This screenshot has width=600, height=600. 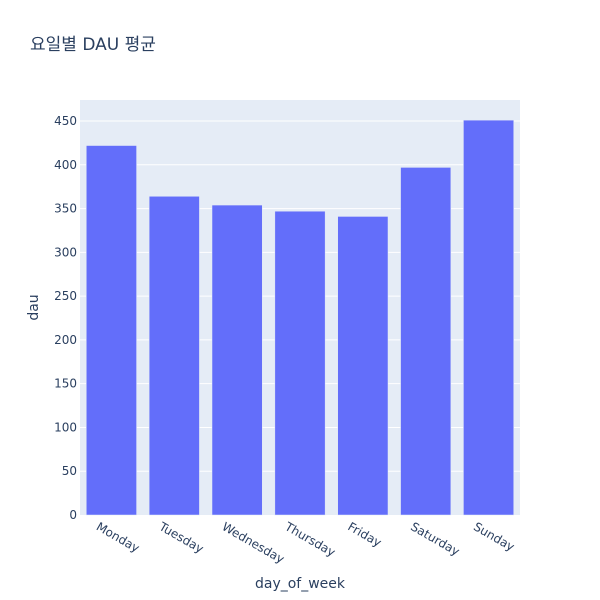 What do you see at coordinates (73, 515) in the screenshot?
I see `y-tick-label: 0` at bounding box center [73, 515].